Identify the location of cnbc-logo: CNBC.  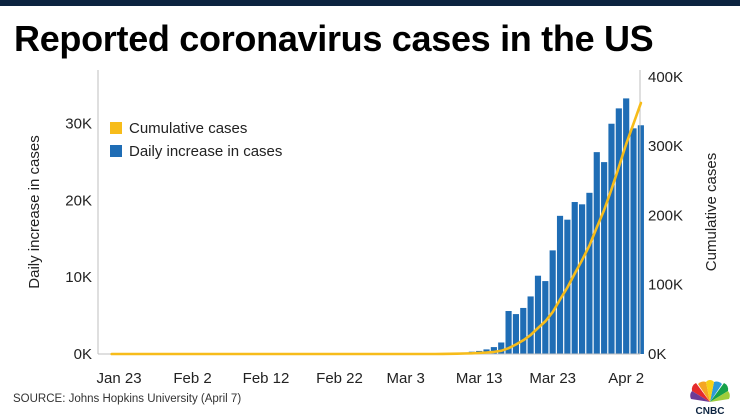
(710, 398).